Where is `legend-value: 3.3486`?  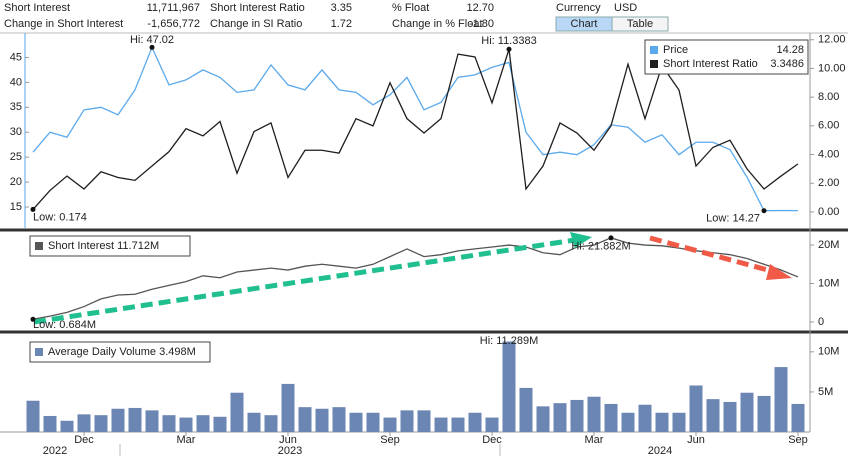
legend-value: 3.3486 is located at coordinates (787, 64).